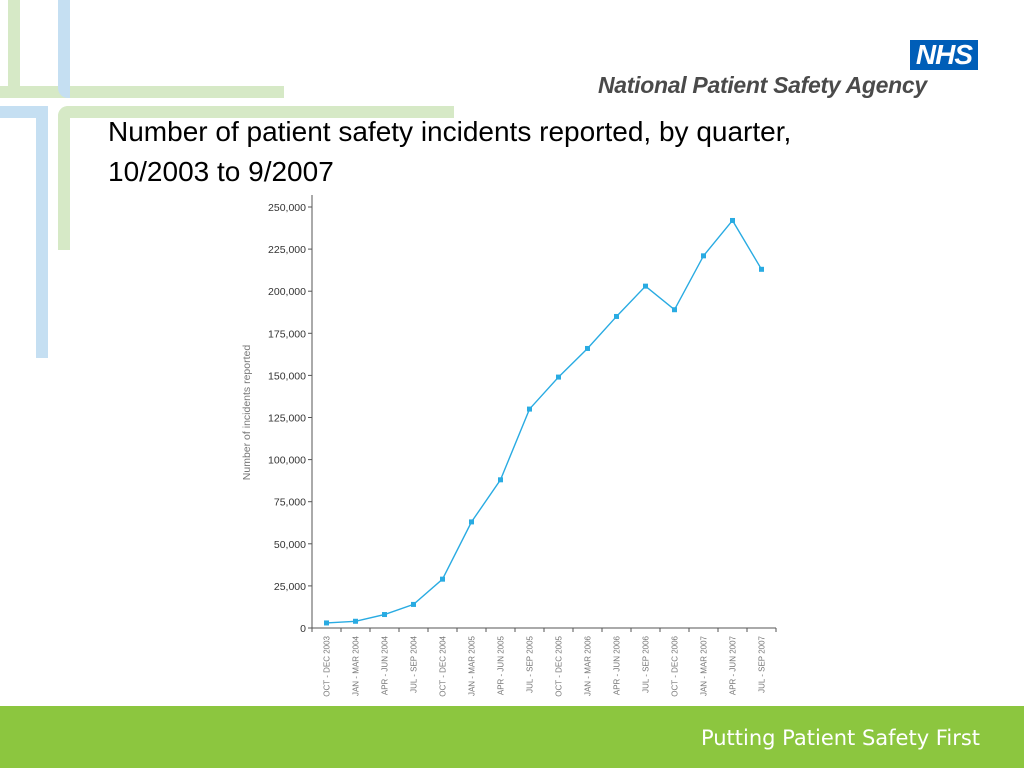  Describe the element at coordinates (287, 292) in the screenshot. I see `y-tick-label: 200,000` at that location.